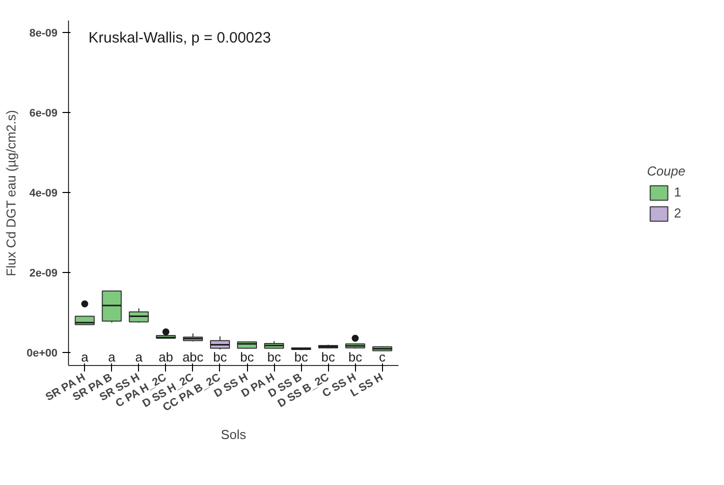  What do you see at coordinates (193, 357) in the screenshot?
I see `annotation: abc` at bounding box center [193, 357].